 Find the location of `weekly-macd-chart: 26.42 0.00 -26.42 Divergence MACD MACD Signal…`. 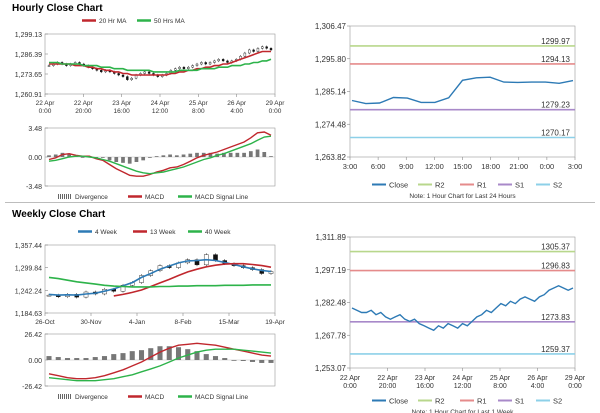

weekly-macd-chart: 26.42 0.00 -26.42 Divergence MACD MACD Signal… is located at coordinates (149, 366).